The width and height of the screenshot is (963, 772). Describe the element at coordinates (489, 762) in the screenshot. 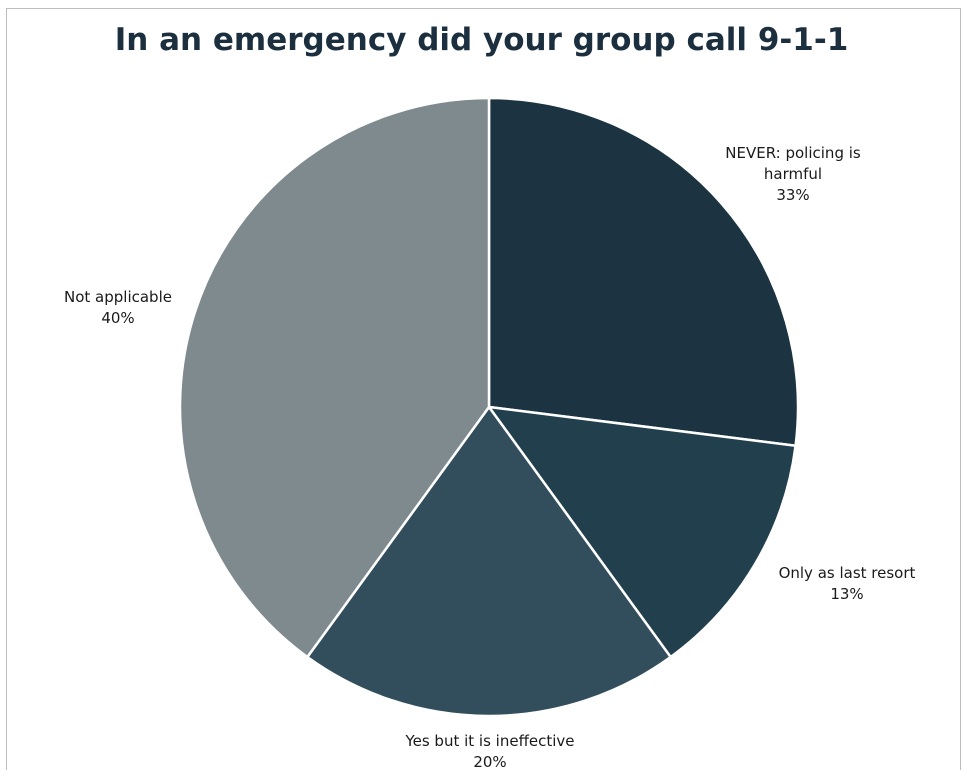

I see `slice-percent: 20%` at that location.